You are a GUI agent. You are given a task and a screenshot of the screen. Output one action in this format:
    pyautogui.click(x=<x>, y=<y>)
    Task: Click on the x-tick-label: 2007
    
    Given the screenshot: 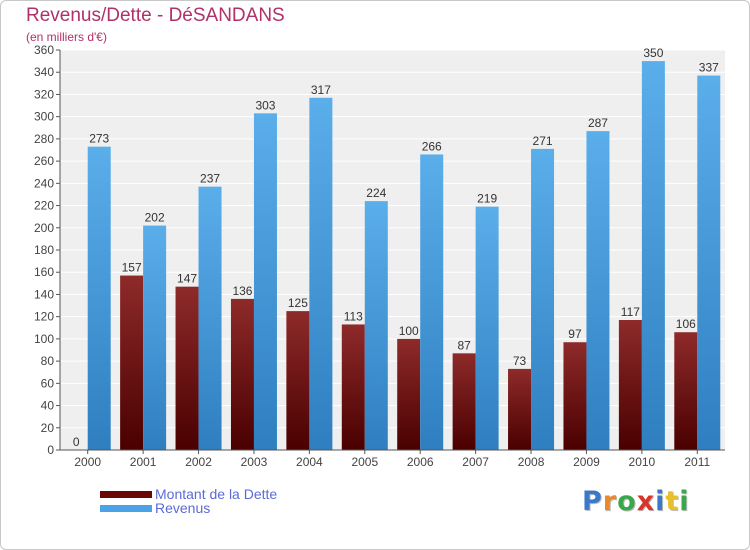 What is the action you would take?
    pyautogui.click(x=475, y=462)
    